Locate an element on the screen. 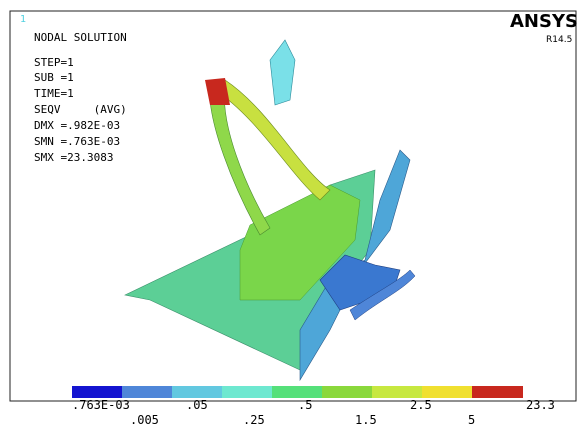 This screenshot has height=429, width=584. info-line: SUB =1 is located at coordinates (54, 77).